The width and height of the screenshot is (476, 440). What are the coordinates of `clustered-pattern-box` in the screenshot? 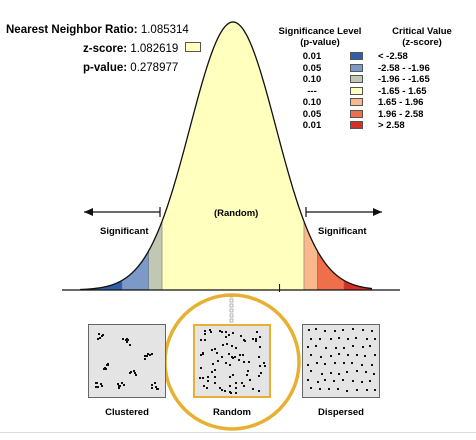 It's located at (127, 361).